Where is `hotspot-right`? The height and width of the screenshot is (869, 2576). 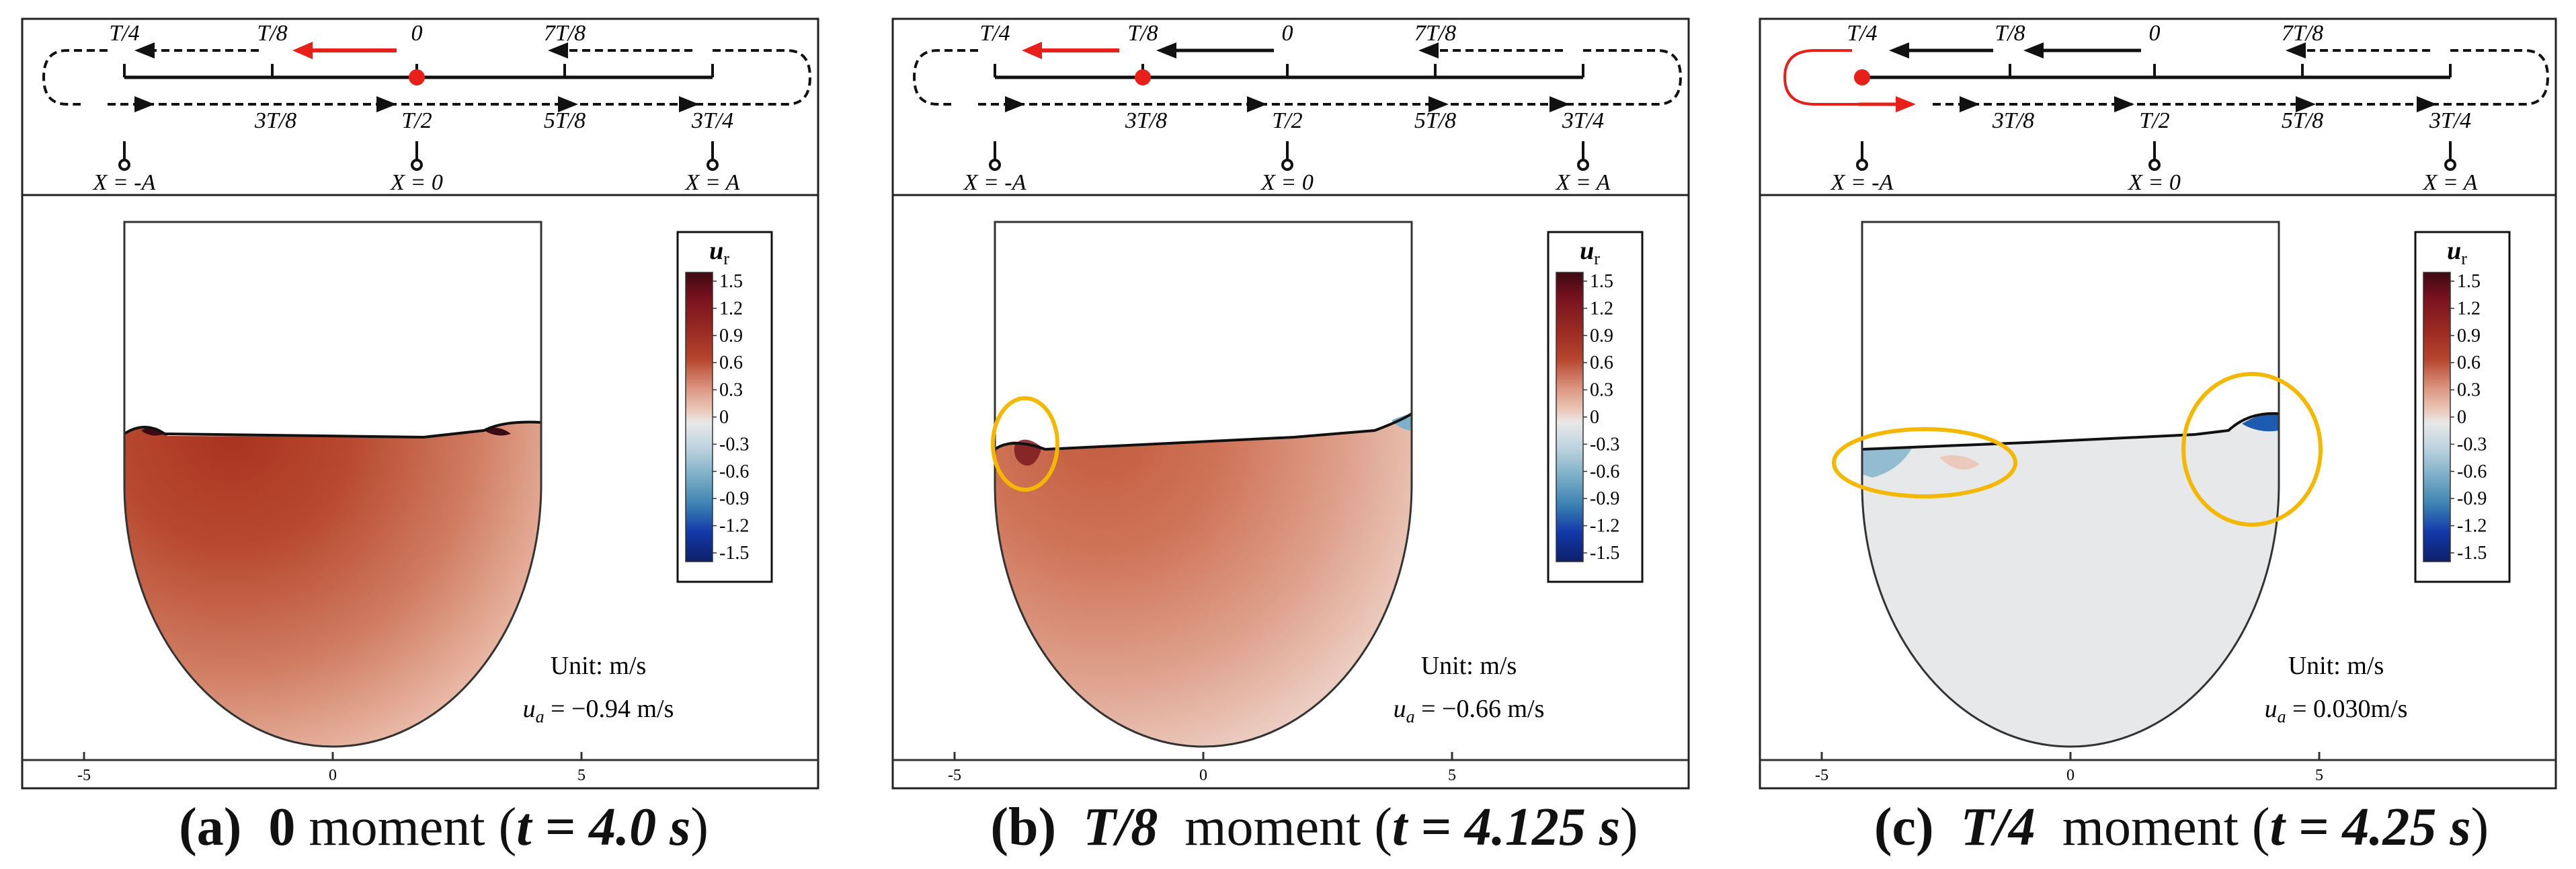 hotspot-right is located at coordinates (497, 432).